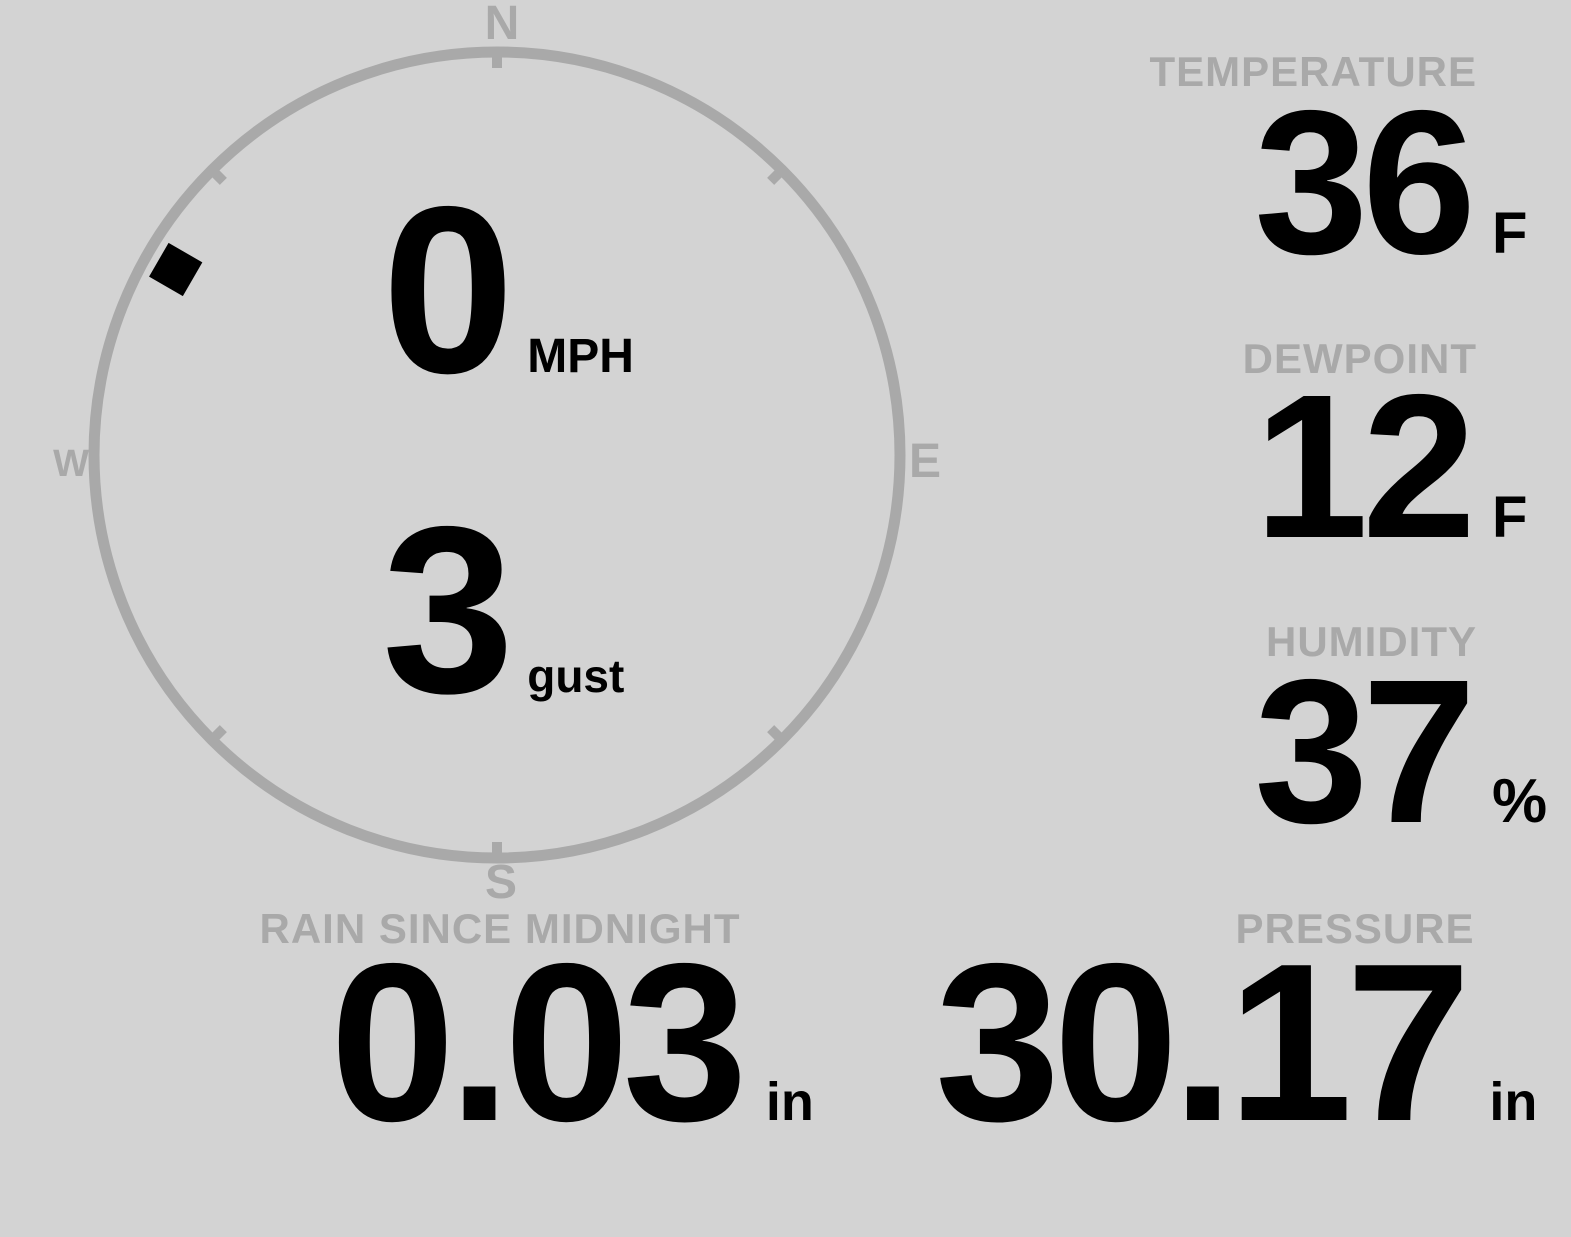  What do you see at coordinates (1520, 801) in the screenshot?
I see `humidity-unit: %` at bounding box center [1520, 801].